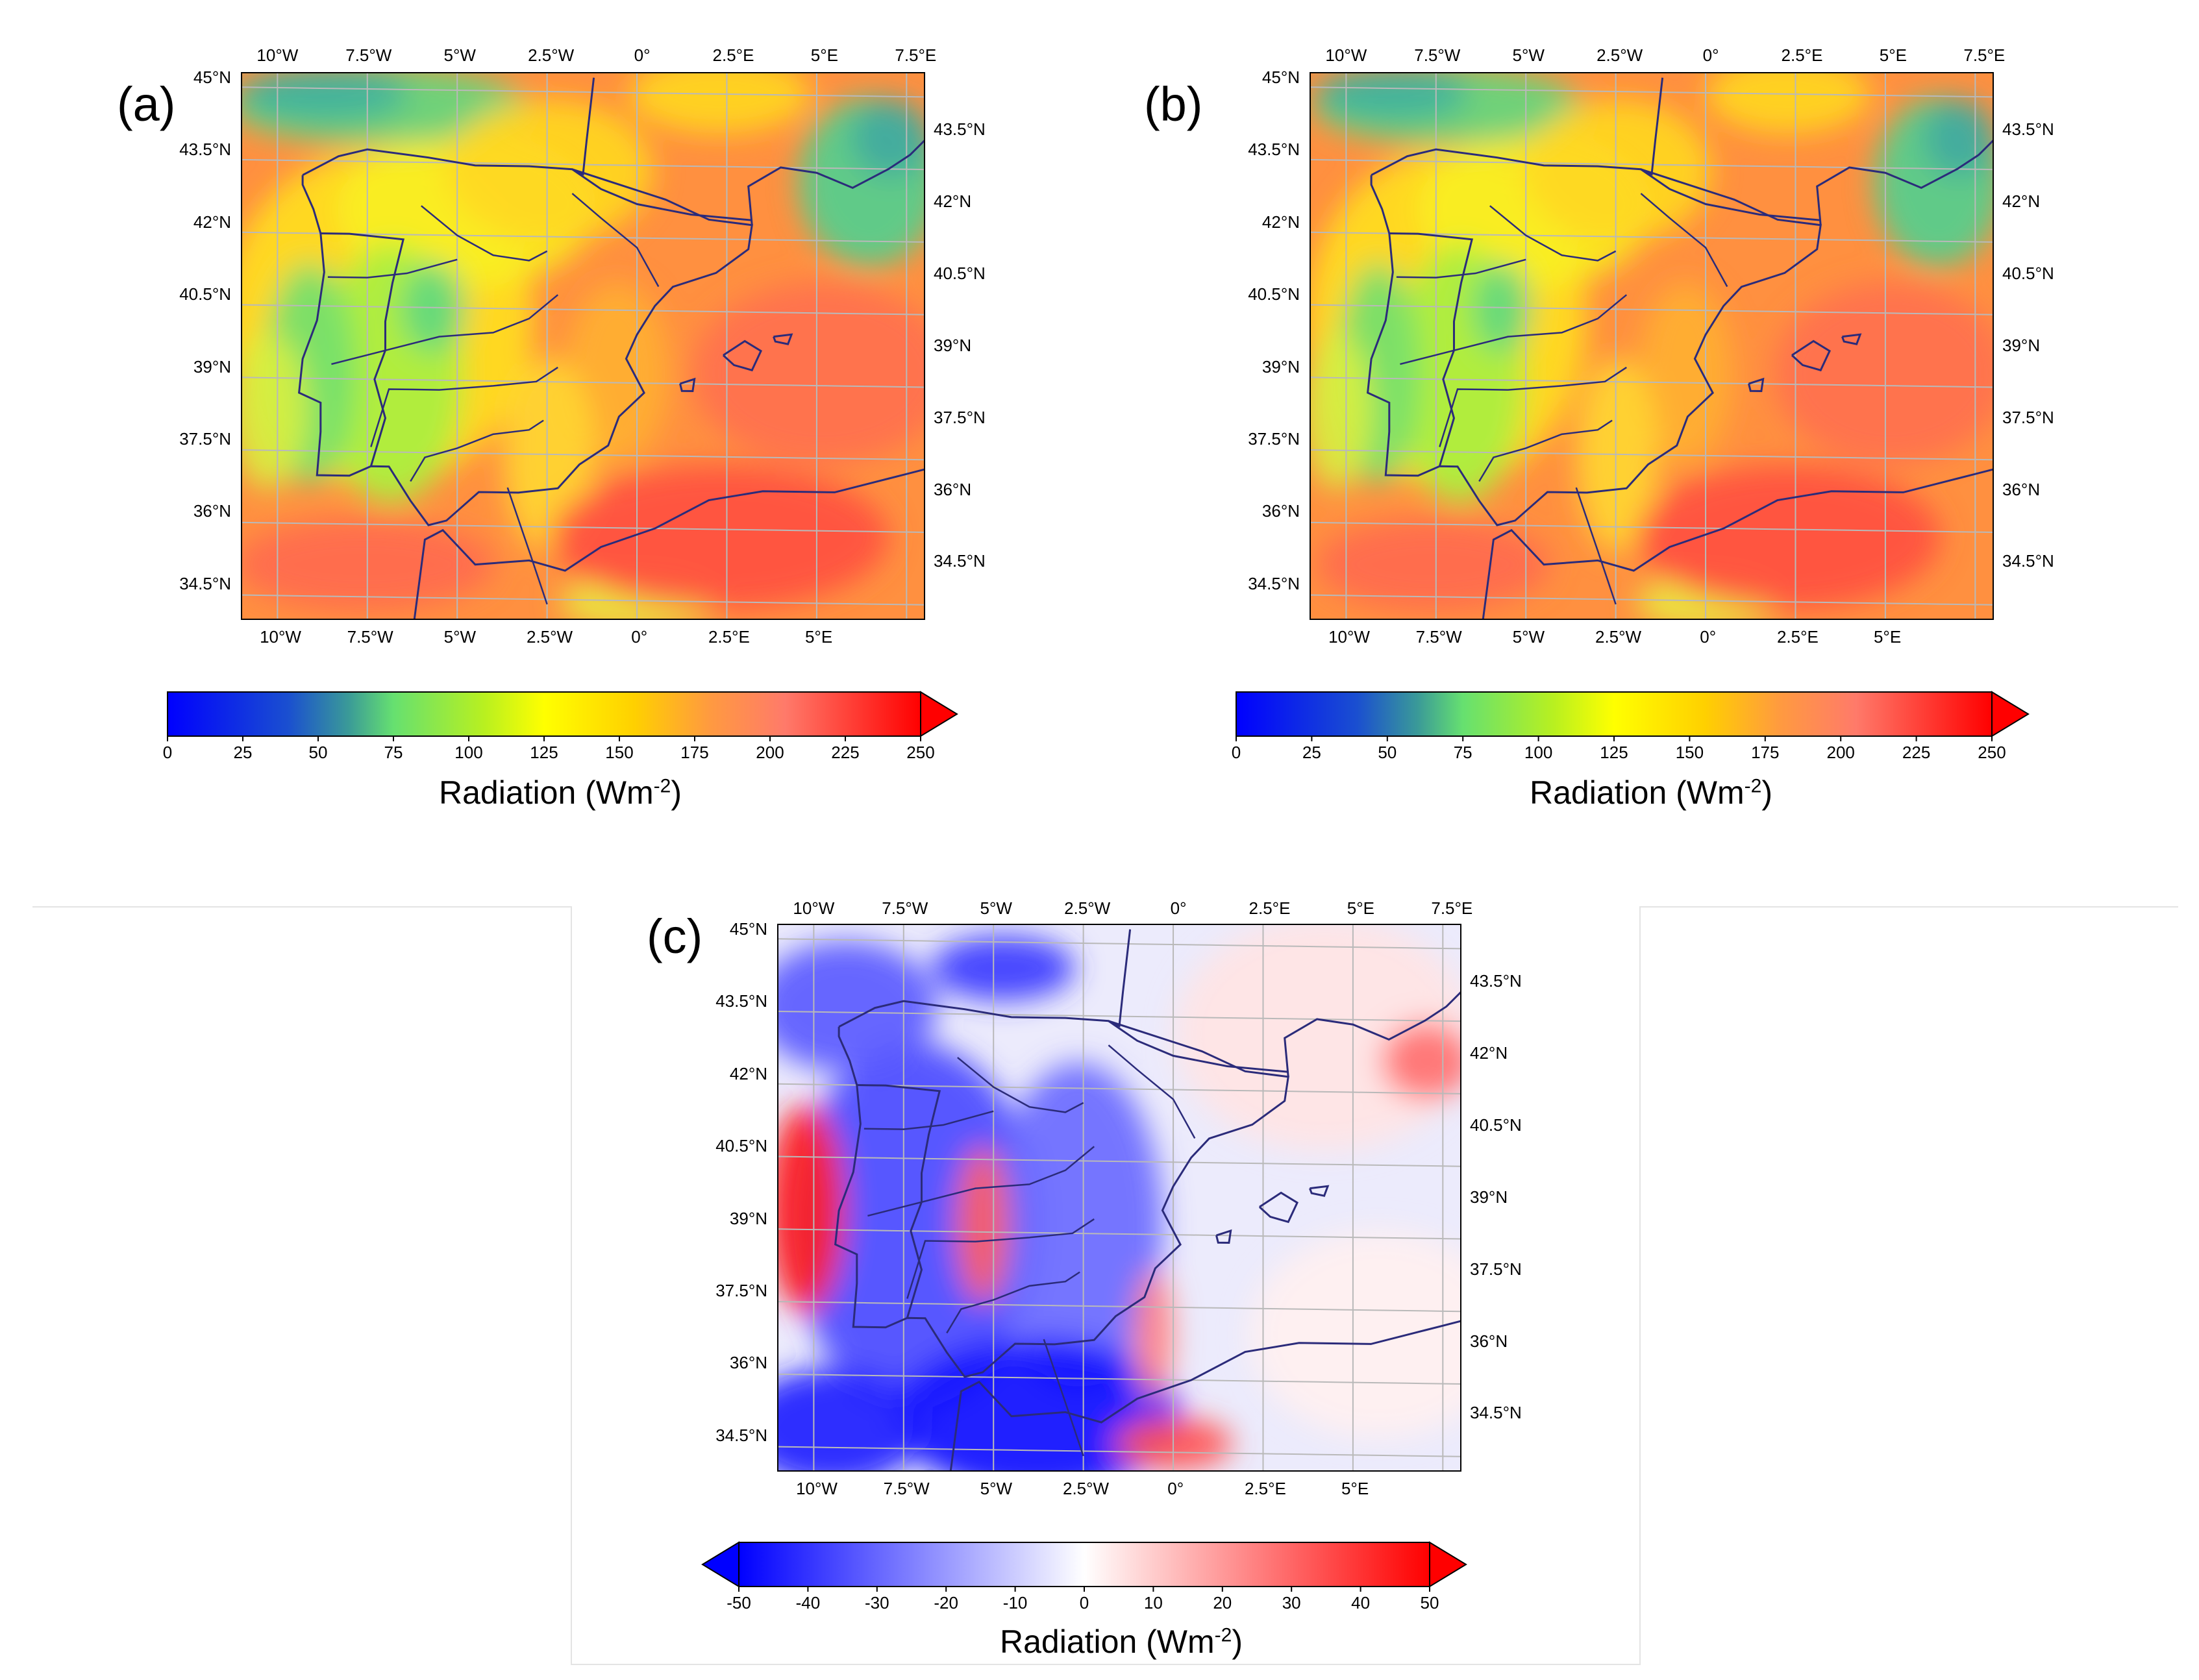  What do you see at coordinates (1088, 908) in the screenshot?
I see `top-lon-tick-label: 2.5°W` at bounding box center [1088, 908].